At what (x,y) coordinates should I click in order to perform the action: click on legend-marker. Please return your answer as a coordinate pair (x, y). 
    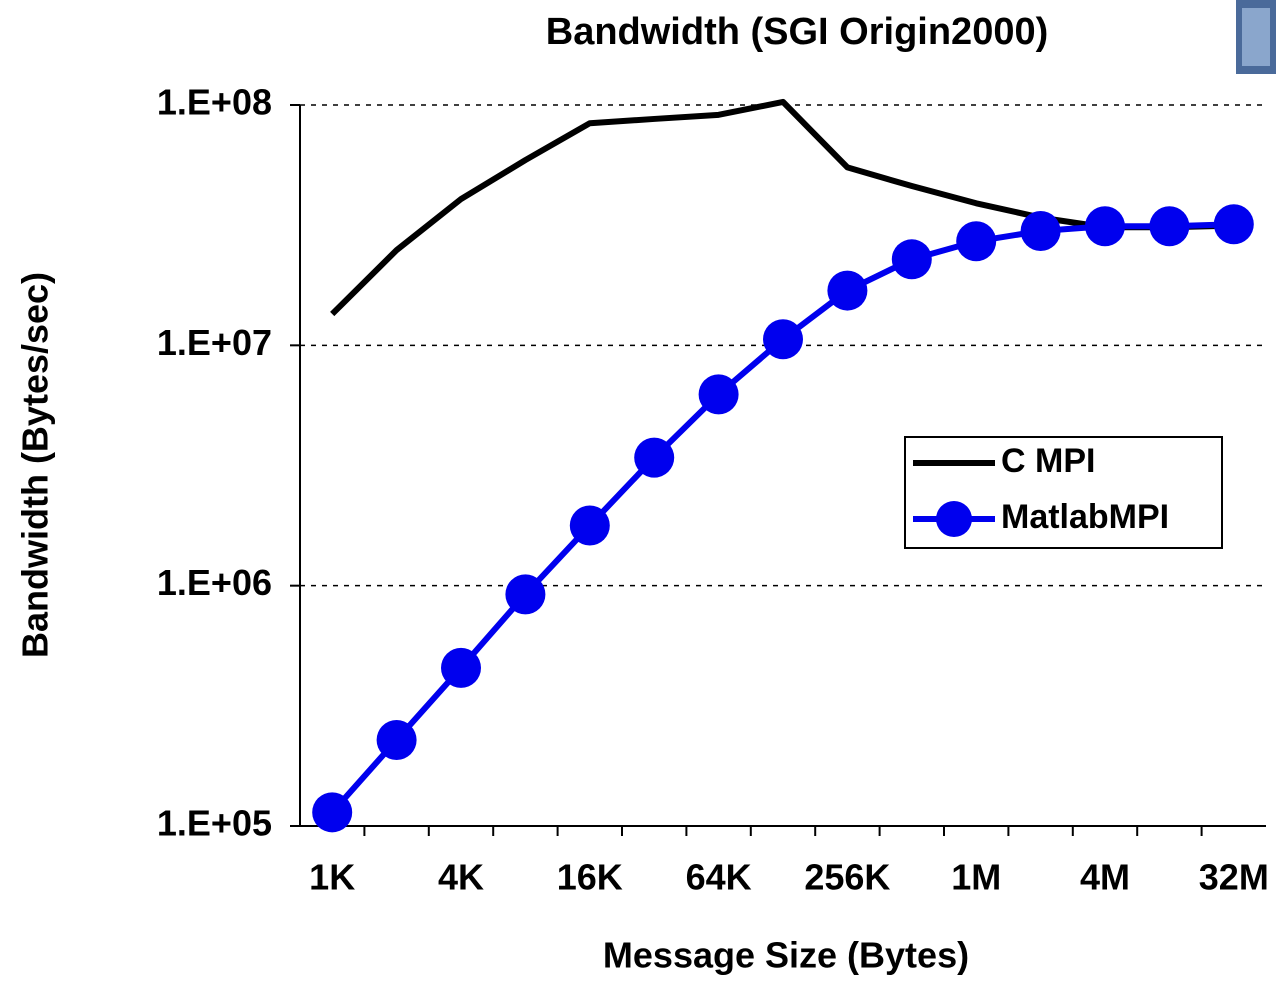
    Looking at the image, I should click on (954, 519).